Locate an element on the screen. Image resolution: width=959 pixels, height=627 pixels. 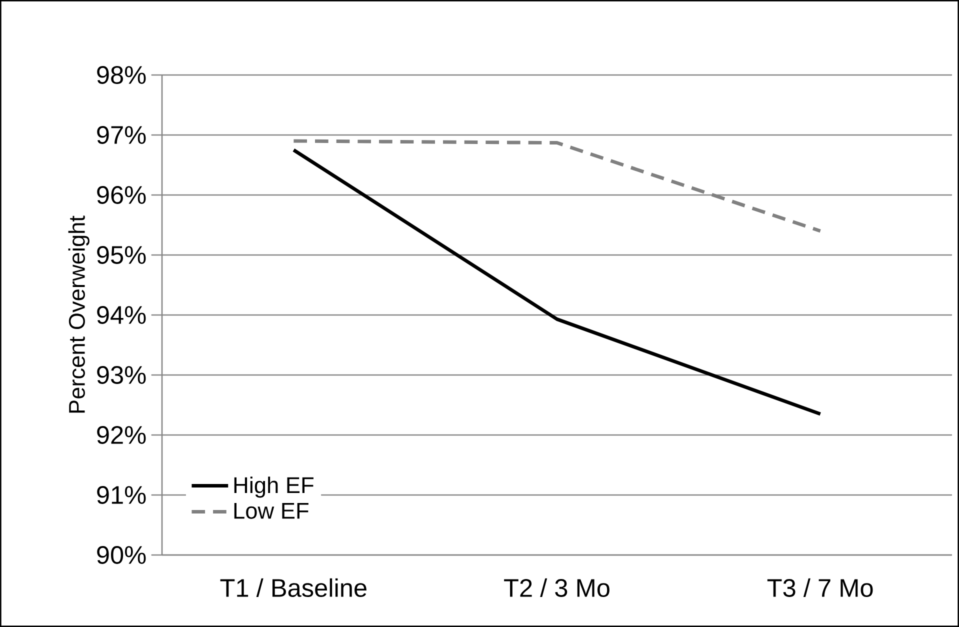
legend-label: Low EF is located at coordinates (271, 510).